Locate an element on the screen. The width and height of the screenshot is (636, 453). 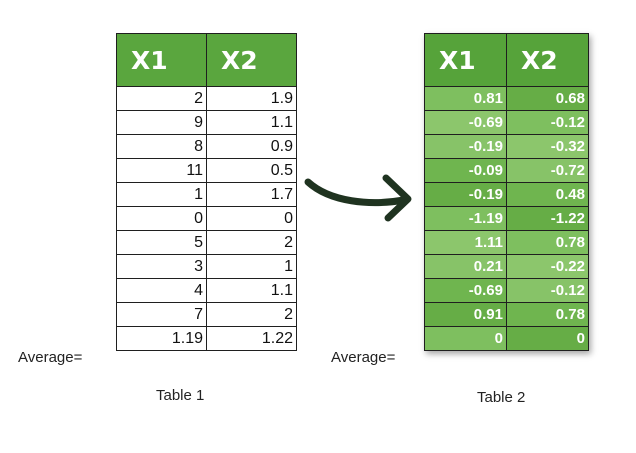
table-row: -1.19 -1.22 is located at coordinates (506, 218).